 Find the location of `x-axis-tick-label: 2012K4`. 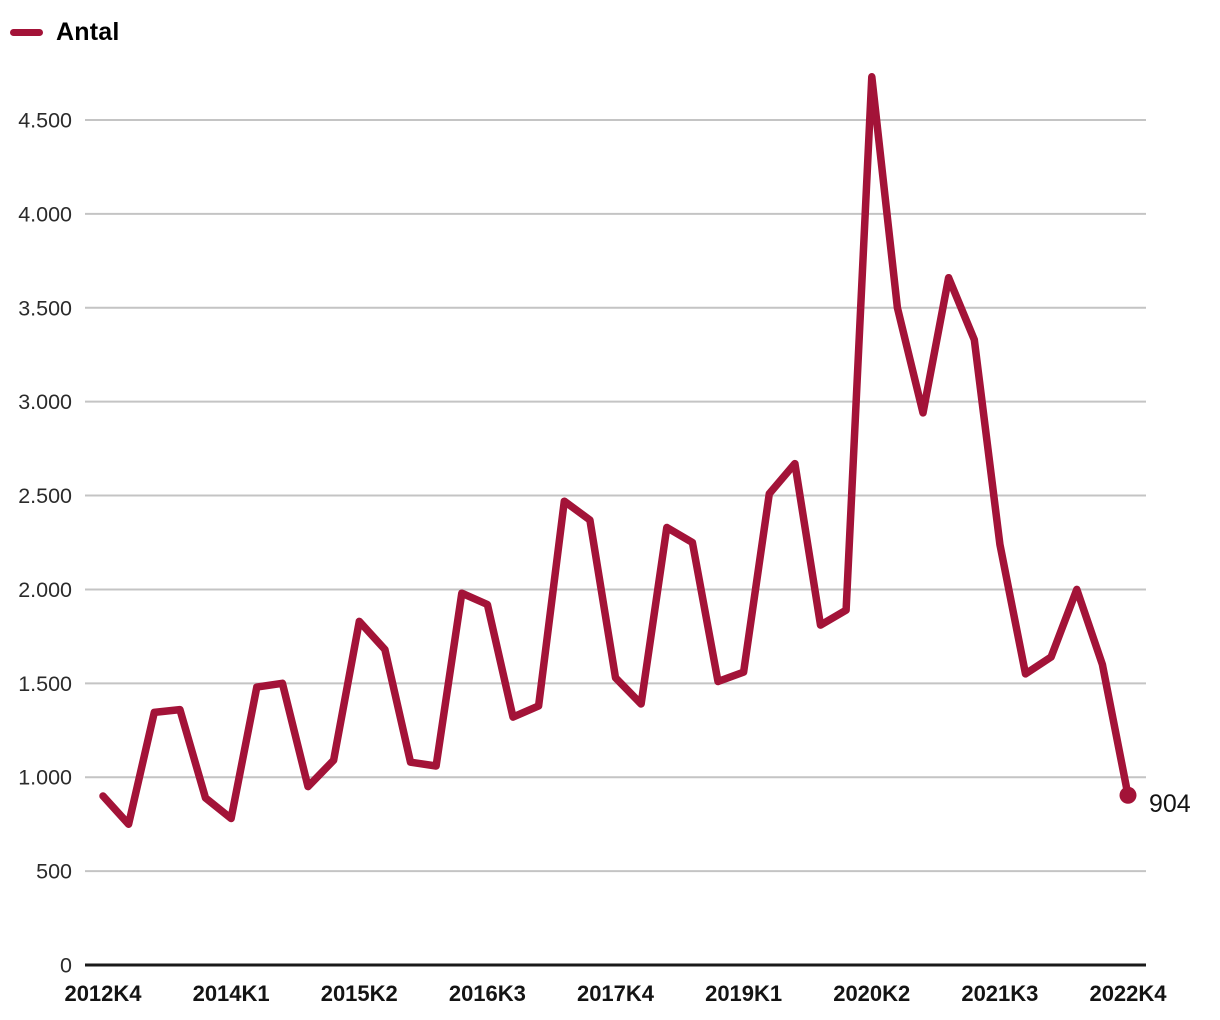

x-axis-tick-label: 2012K4 is located at coordinates (103, 993).